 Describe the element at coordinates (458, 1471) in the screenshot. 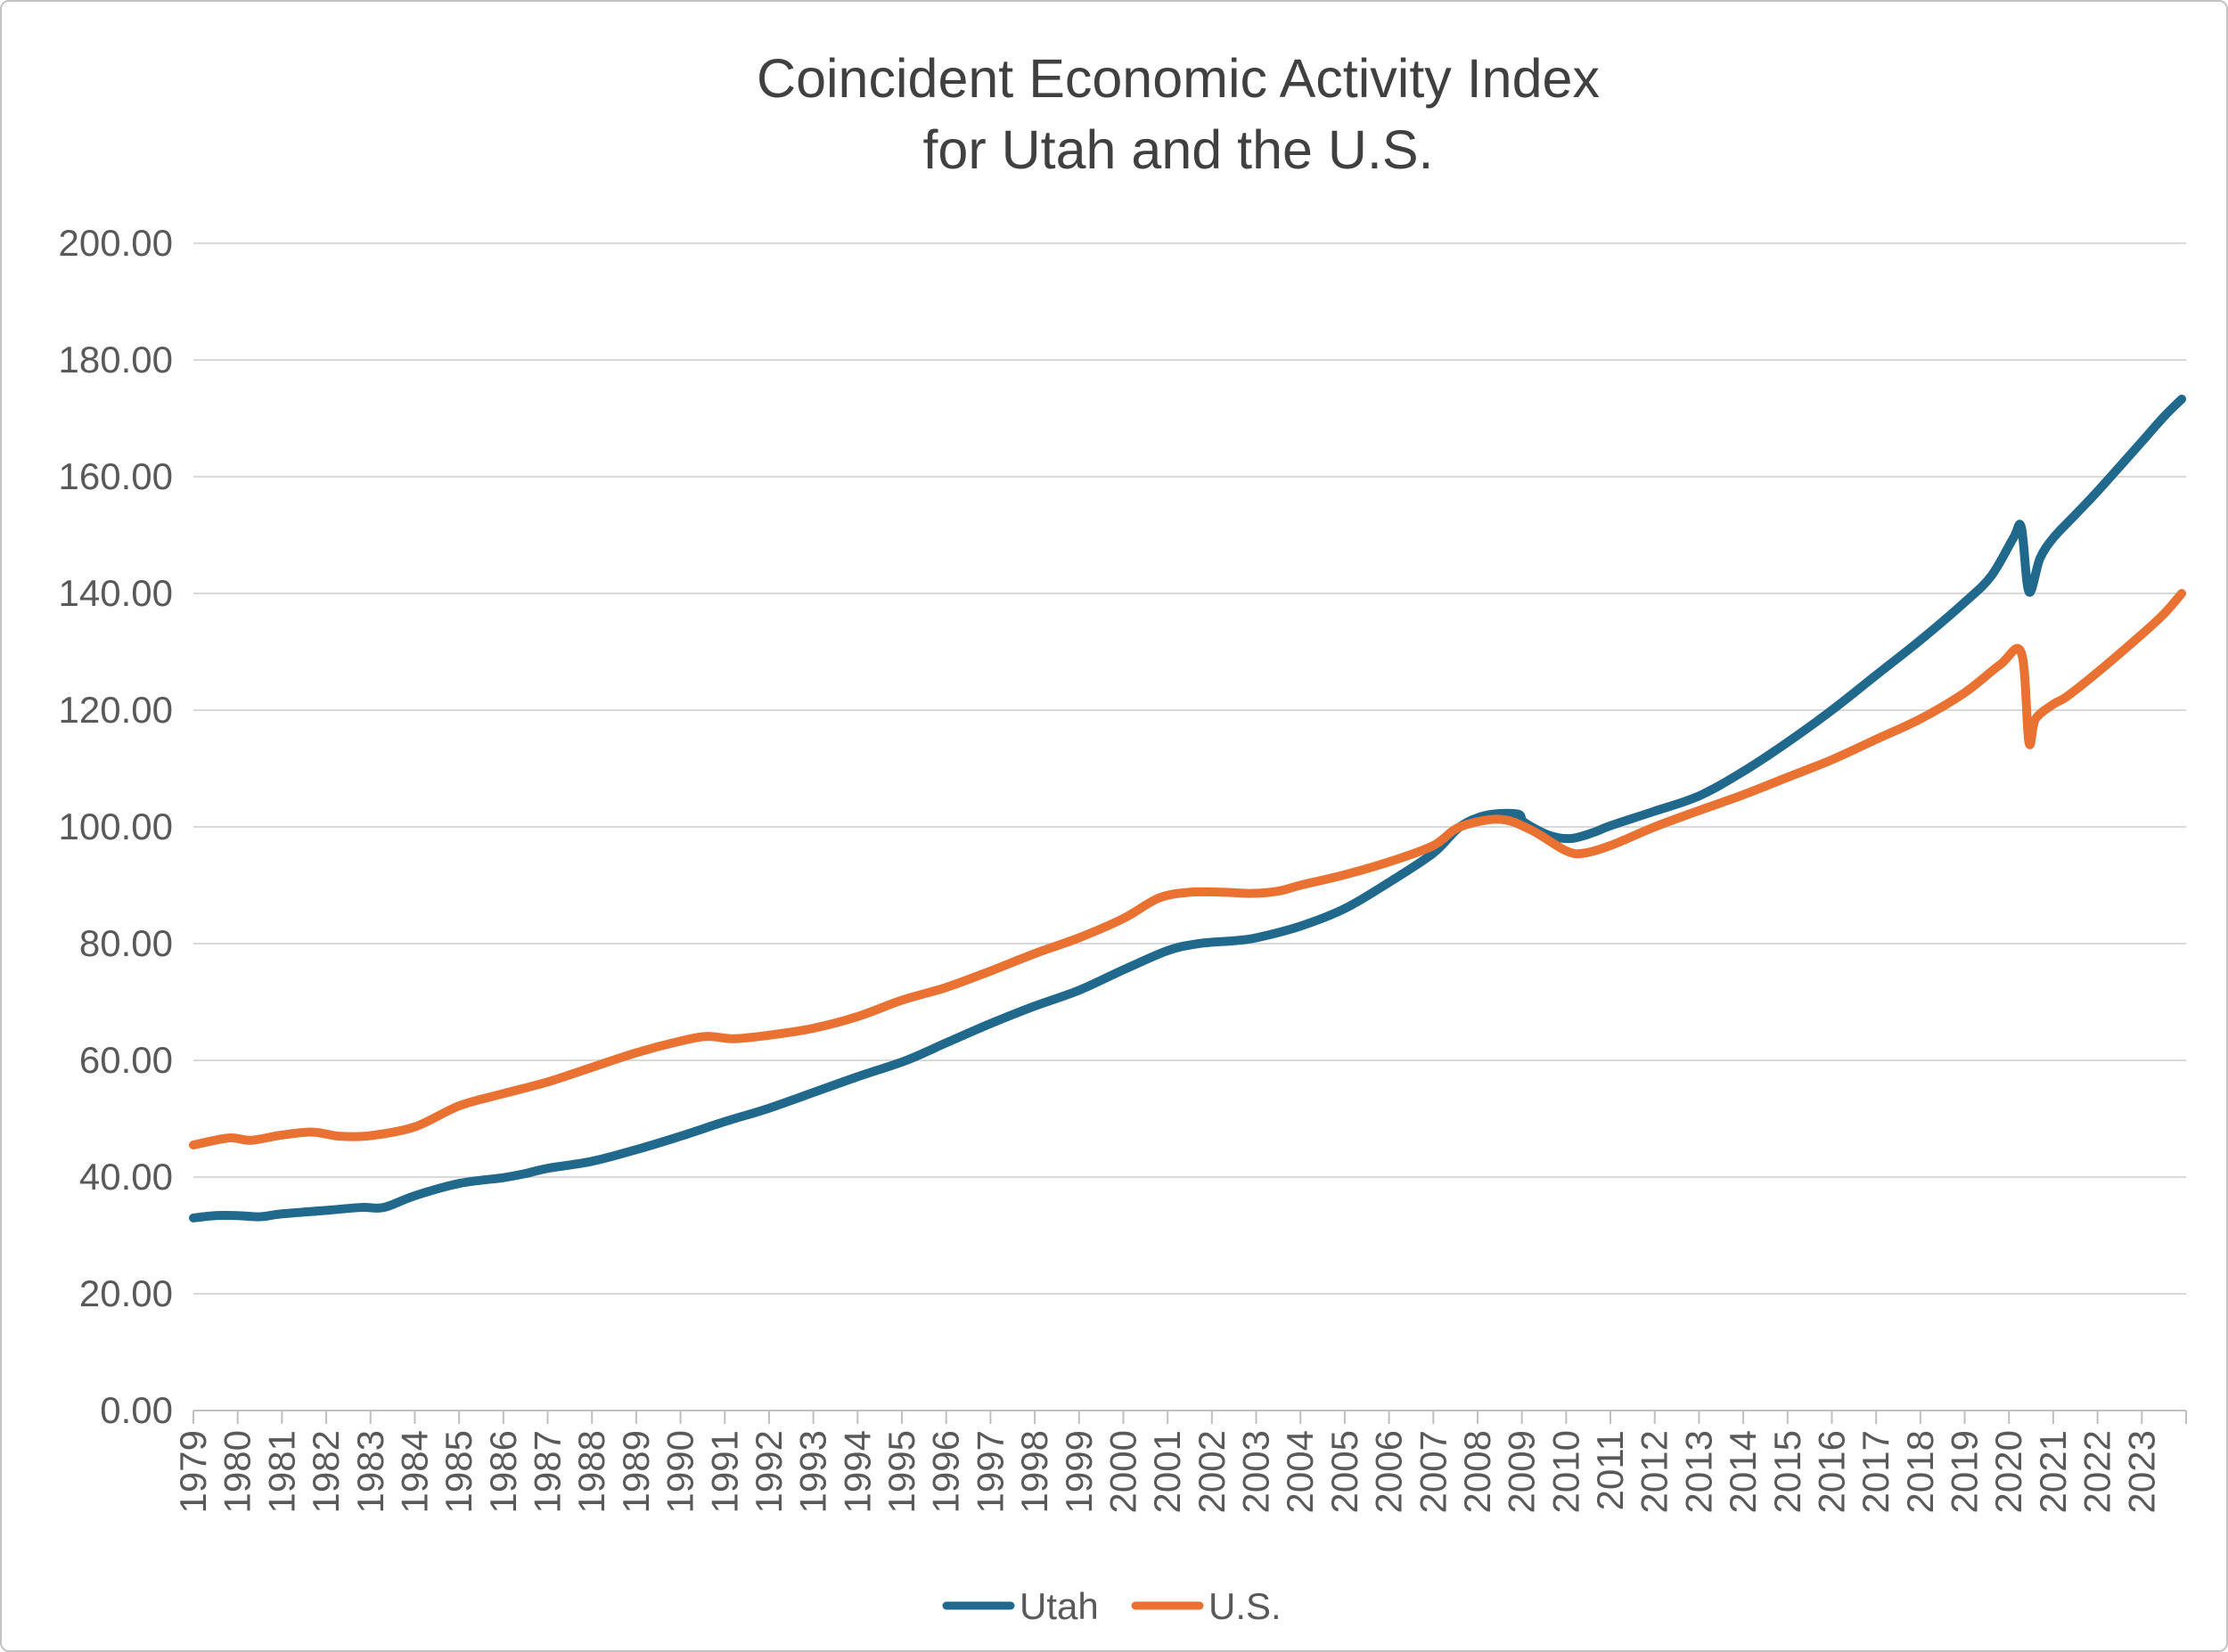

I see `x-tick-label: 1985` at that location.